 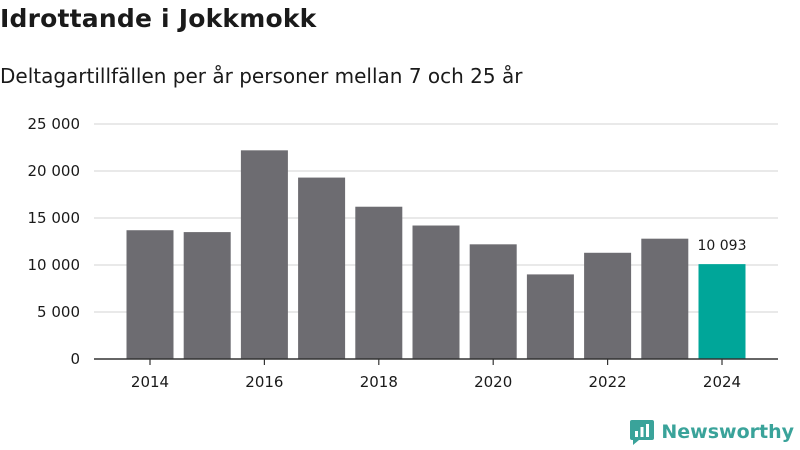 What do you see at coordinates (54, 265) in the screenshot?
I see `y-tick-label: 10 000` at bounding box center [54, 265].